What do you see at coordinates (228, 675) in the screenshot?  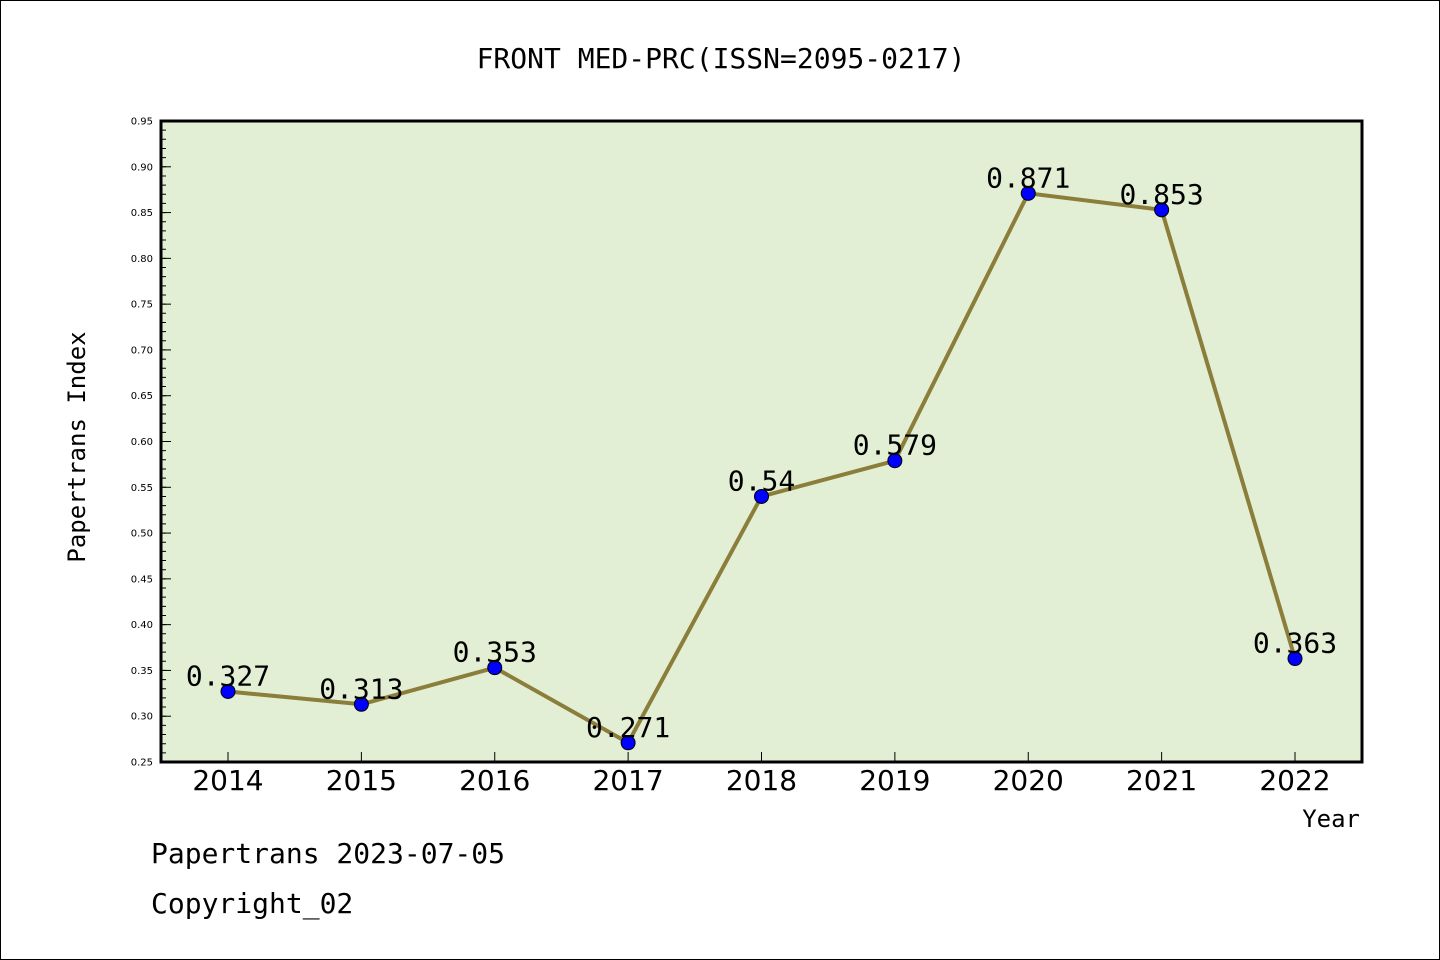 I see `data-label: 0.327` at bounding box center [228, 675].